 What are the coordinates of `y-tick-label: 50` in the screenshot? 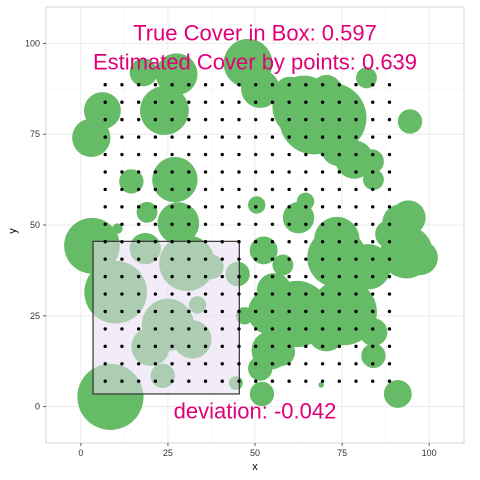 It's located at (35, 225).